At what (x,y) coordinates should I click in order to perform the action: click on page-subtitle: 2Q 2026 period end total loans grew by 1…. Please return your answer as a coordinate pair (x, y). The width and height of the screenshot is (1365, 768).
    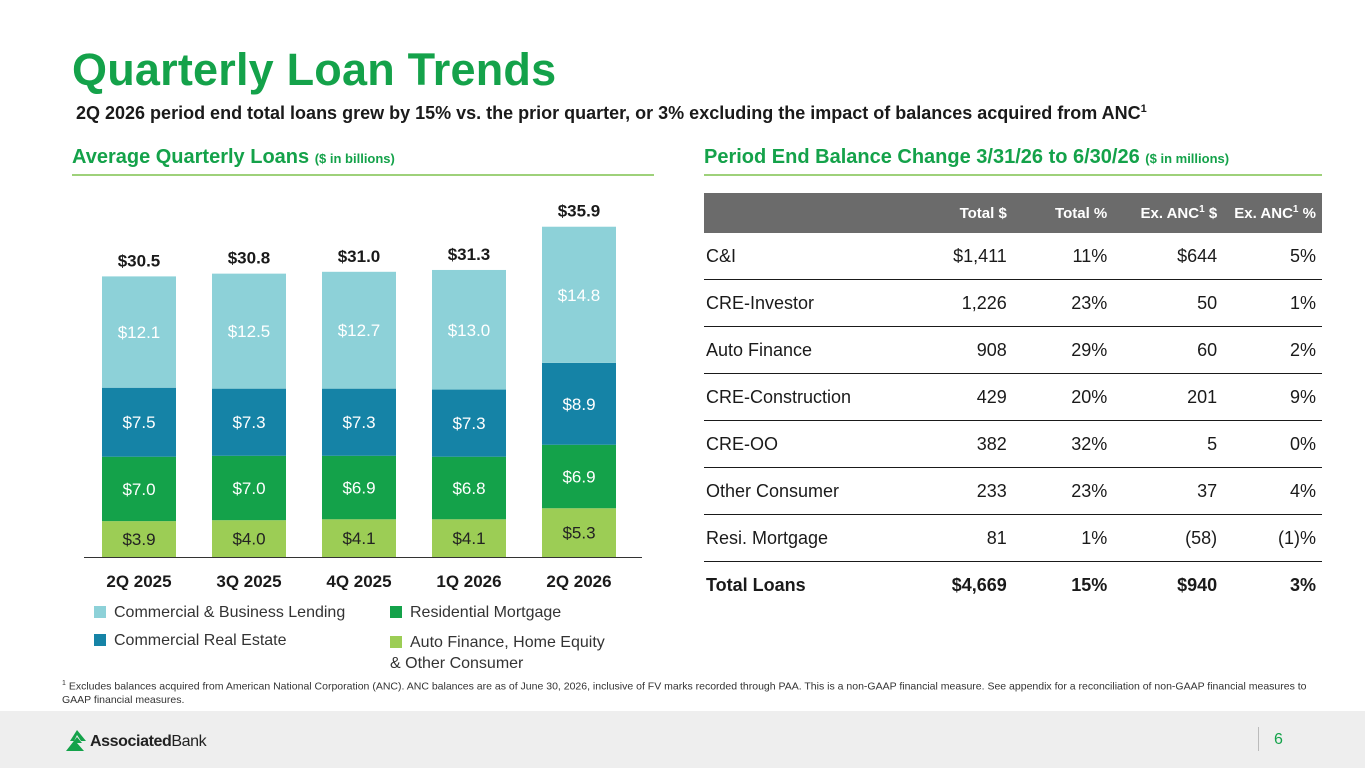
    Looking at the image, I should click on (611, 113).